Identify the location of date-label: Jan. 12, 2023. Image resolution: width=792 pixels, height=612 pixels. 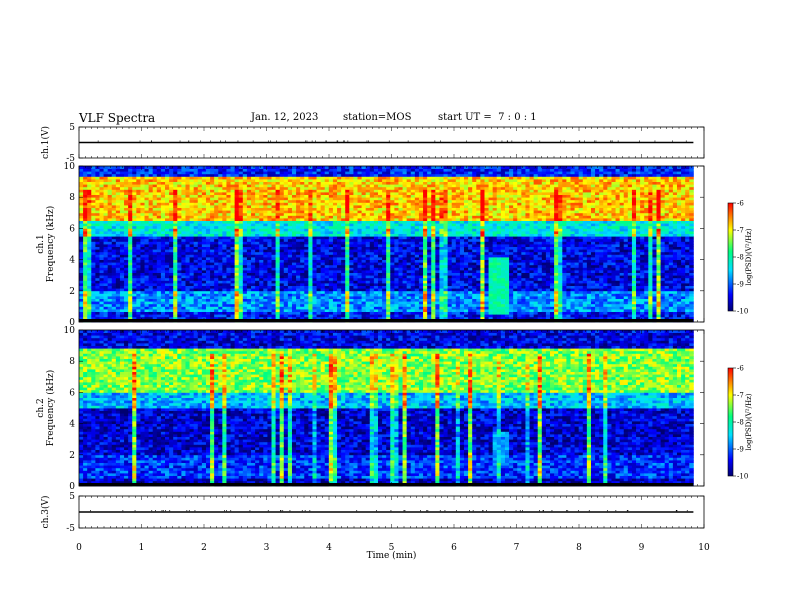
(285, 117).